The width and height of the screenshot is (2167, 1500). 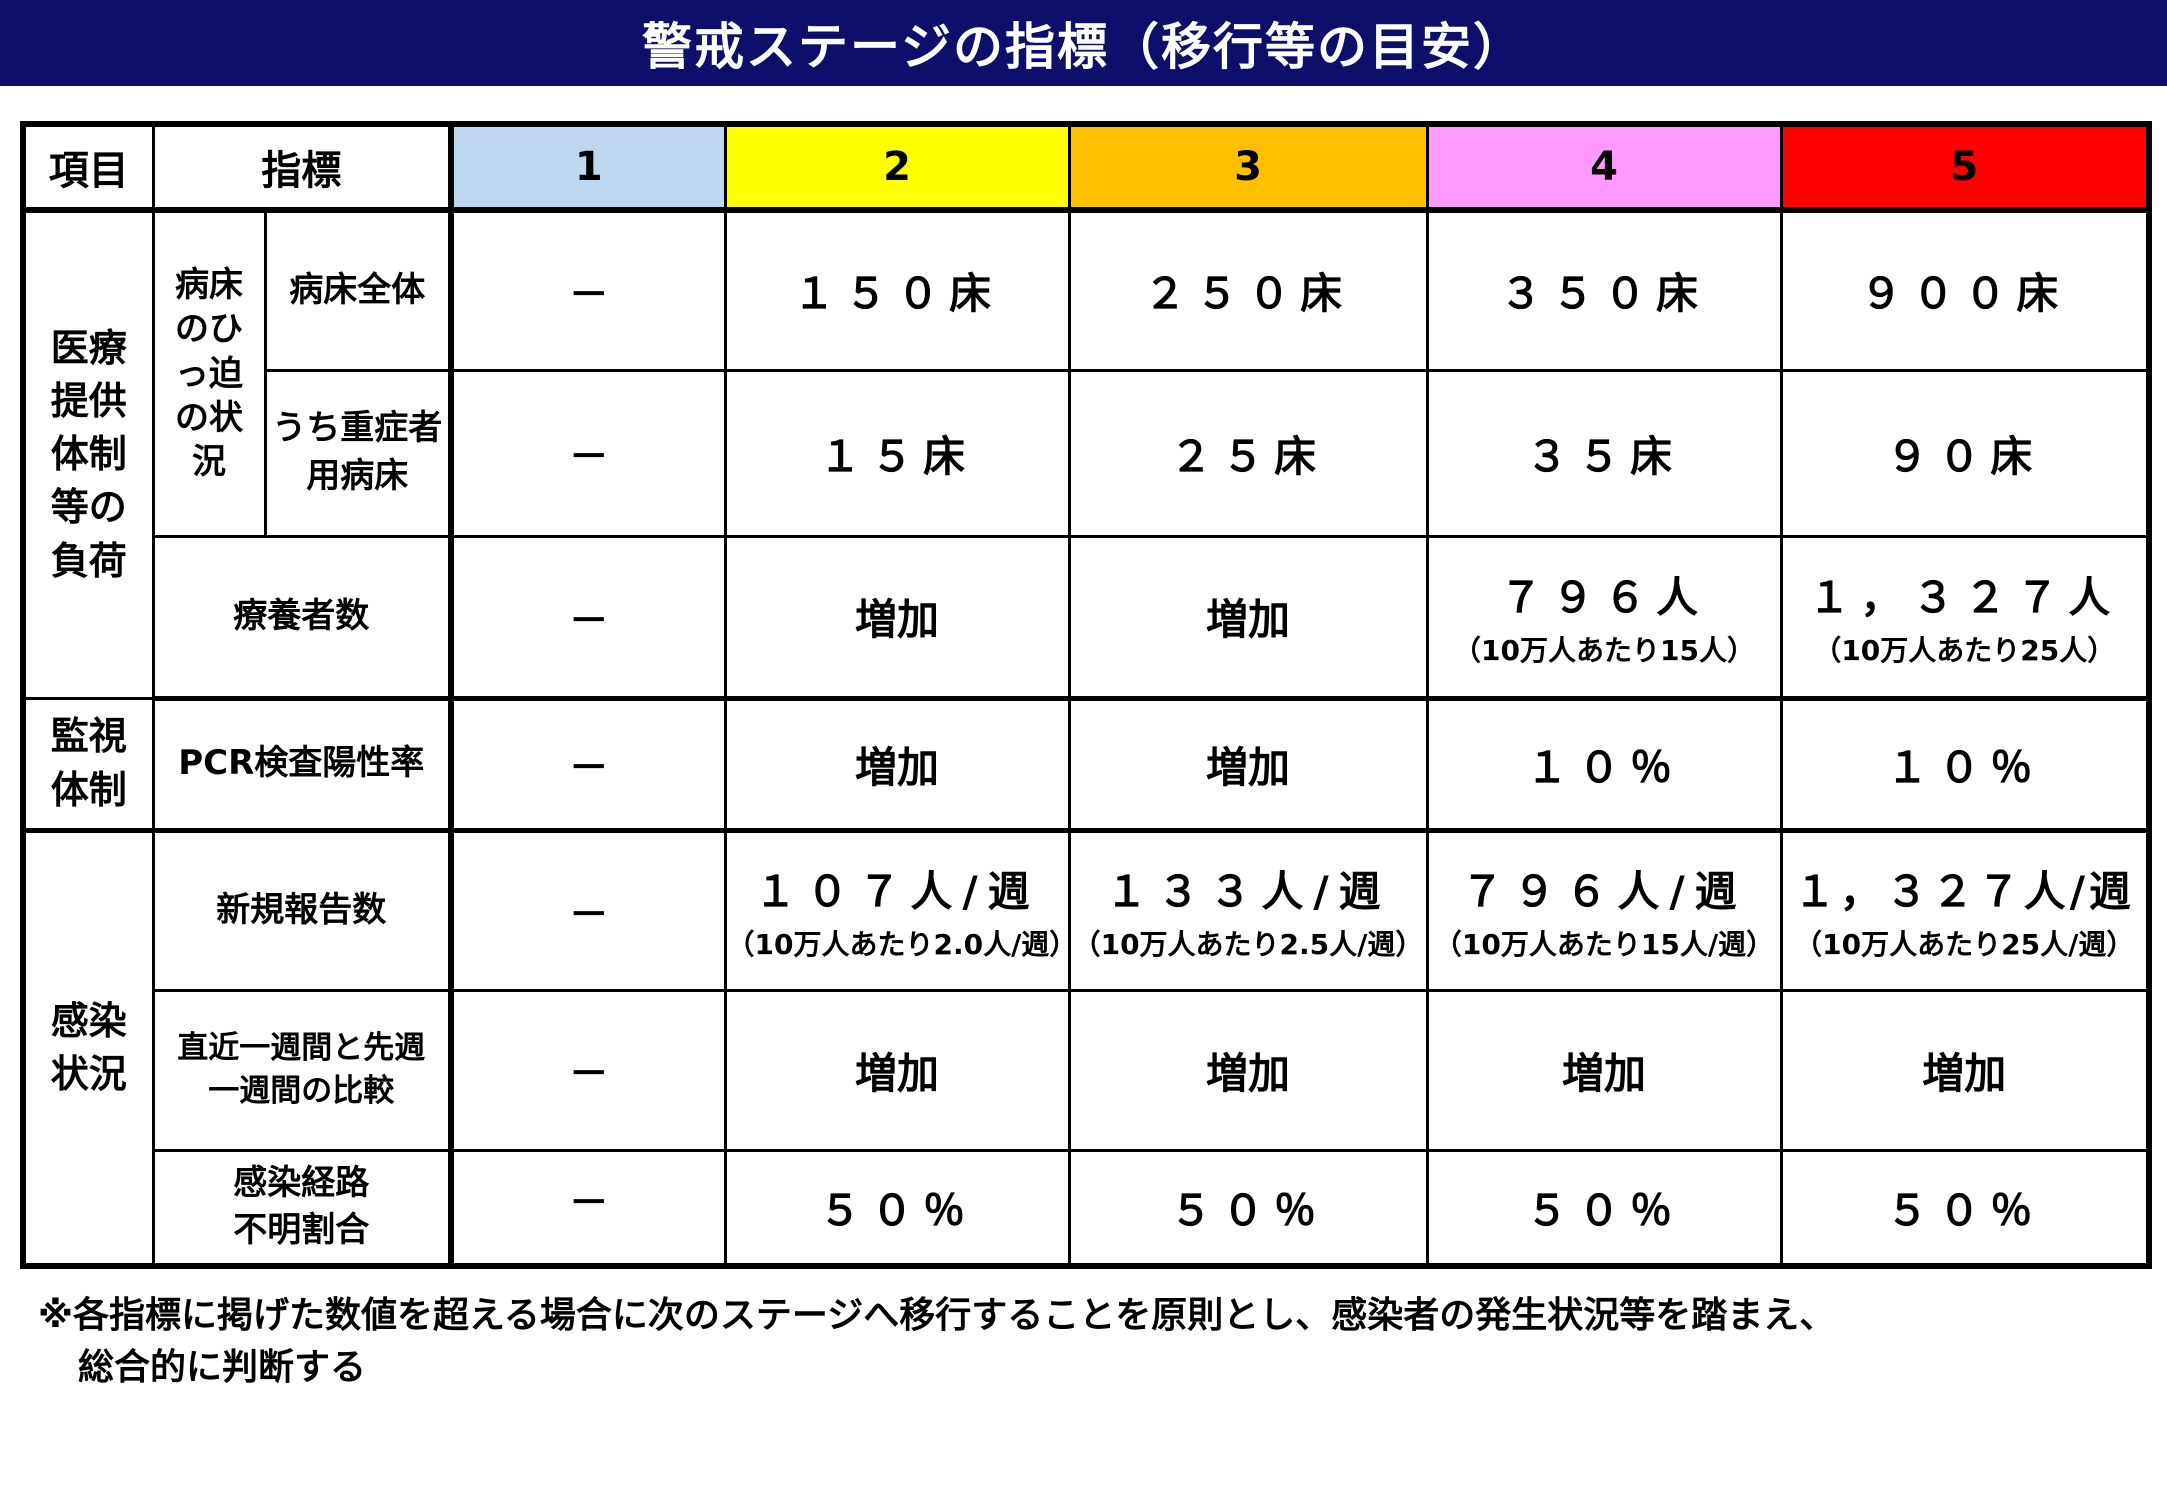 What do you see at coordinates (1248, 1070) in the screenshot?
I see `cell-weekly-compare-3: 増加` at bounding box center [1248, 1070].